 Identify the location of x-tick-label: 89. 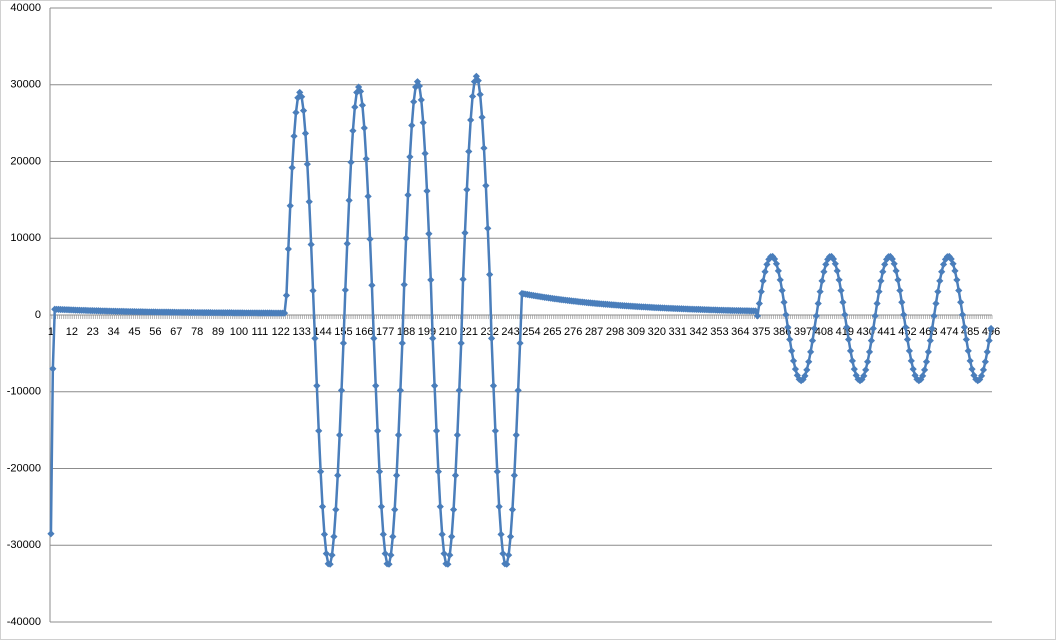
(218, 332).